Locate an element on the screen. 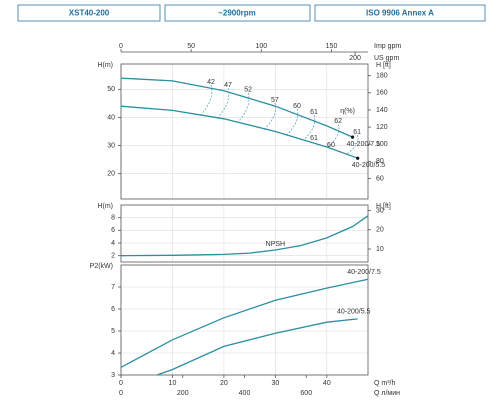 The height and width of the screenshot is (400, 500). y-tick-label: 8 is located at coordinates (113, 218).